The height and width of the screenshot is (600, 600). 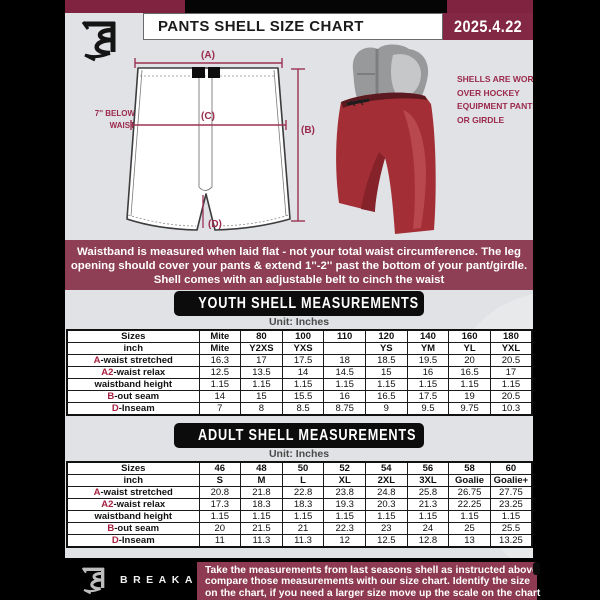 I want to click on adult-section-banner: ADULT SHELL MEASUREMENTS, so click(x=299, y=435).